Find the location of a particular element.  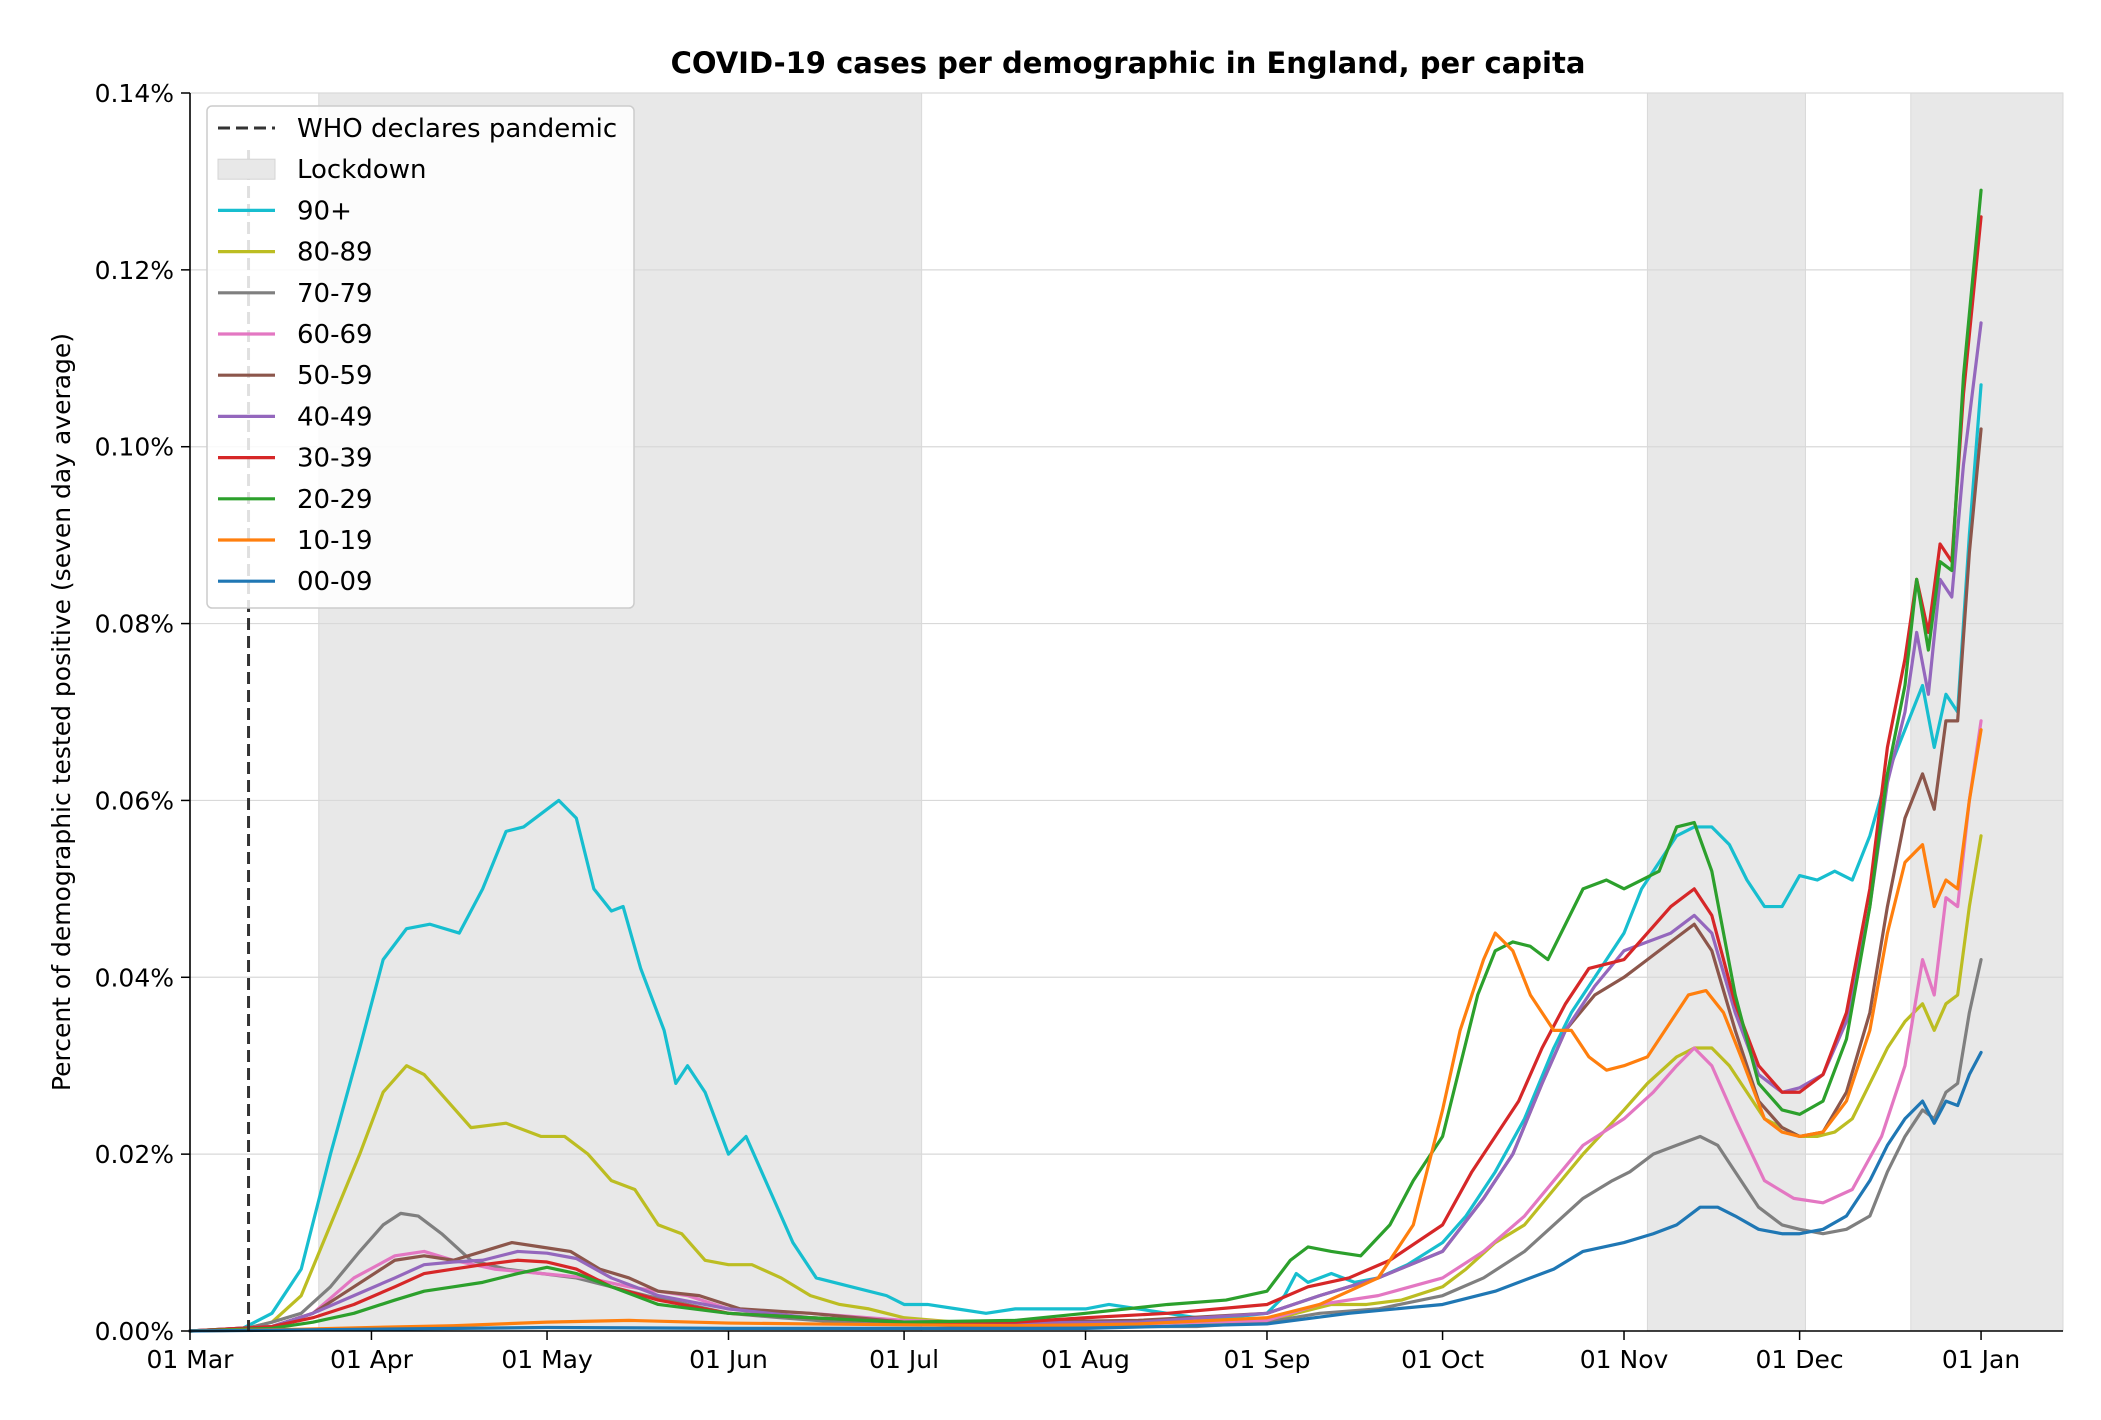

x-tick-label-4: 01 Jul is located at coordinates (904, 1359).